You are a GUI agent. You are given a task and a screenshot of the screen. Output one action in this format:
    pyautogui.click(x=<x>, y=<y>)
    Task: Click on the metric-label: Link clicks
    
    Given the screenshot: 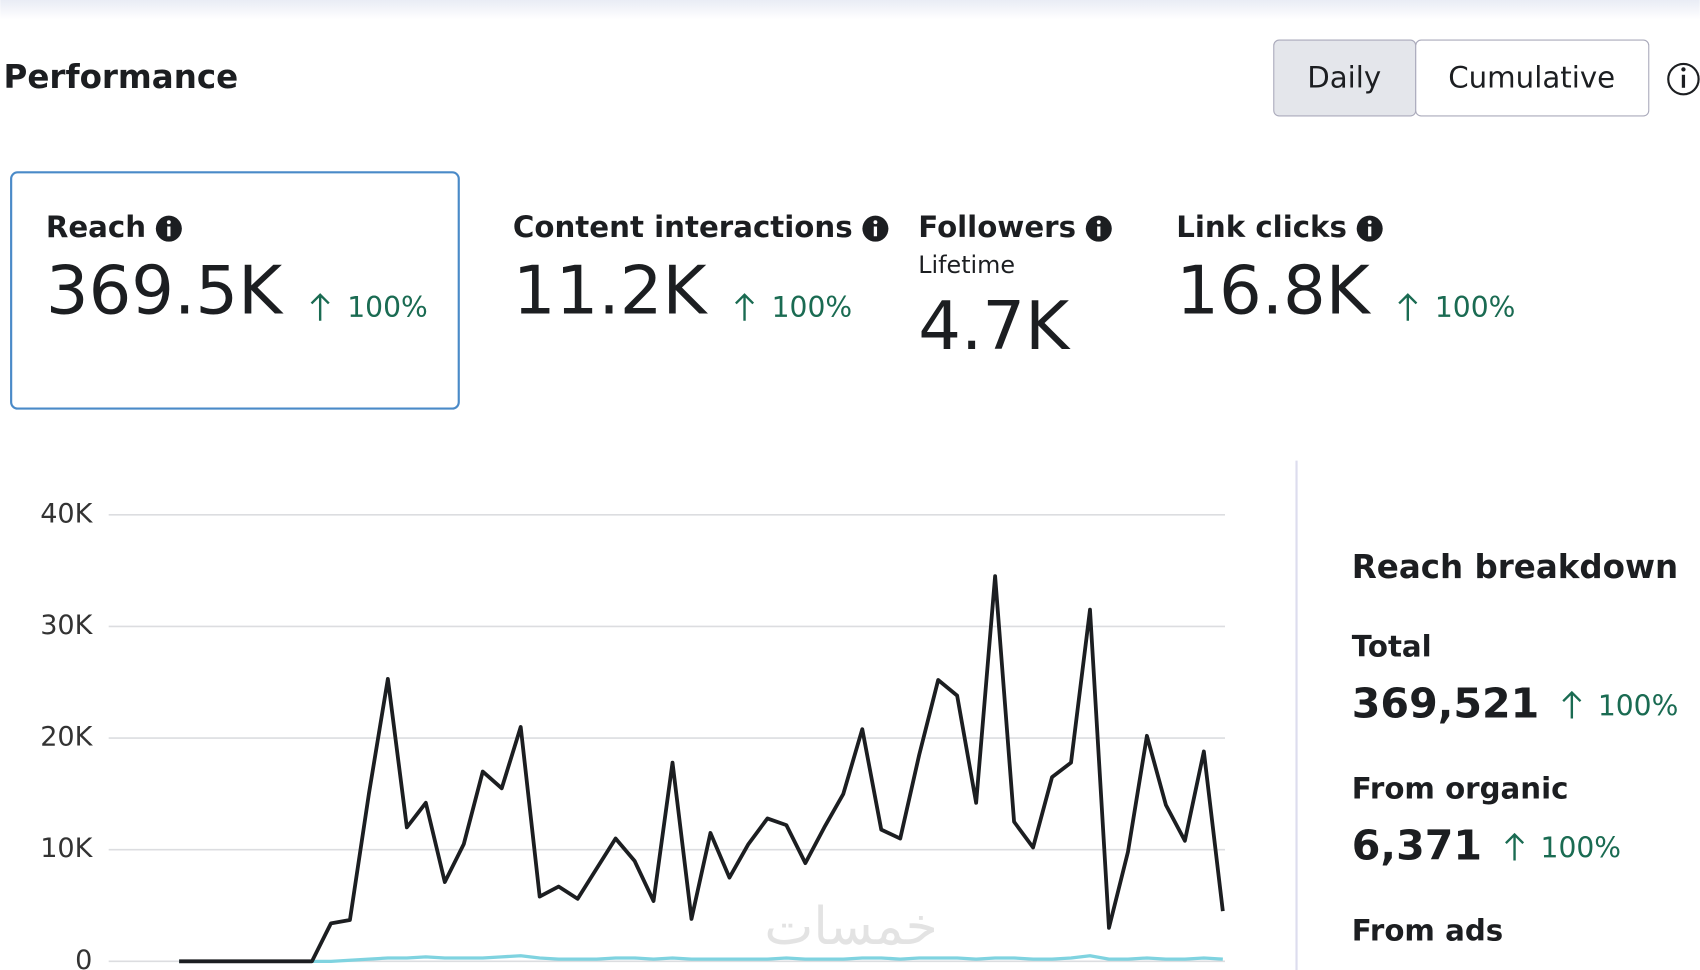 What is the action you would take?
    pyautogui.click(x=1261, y=227)
    